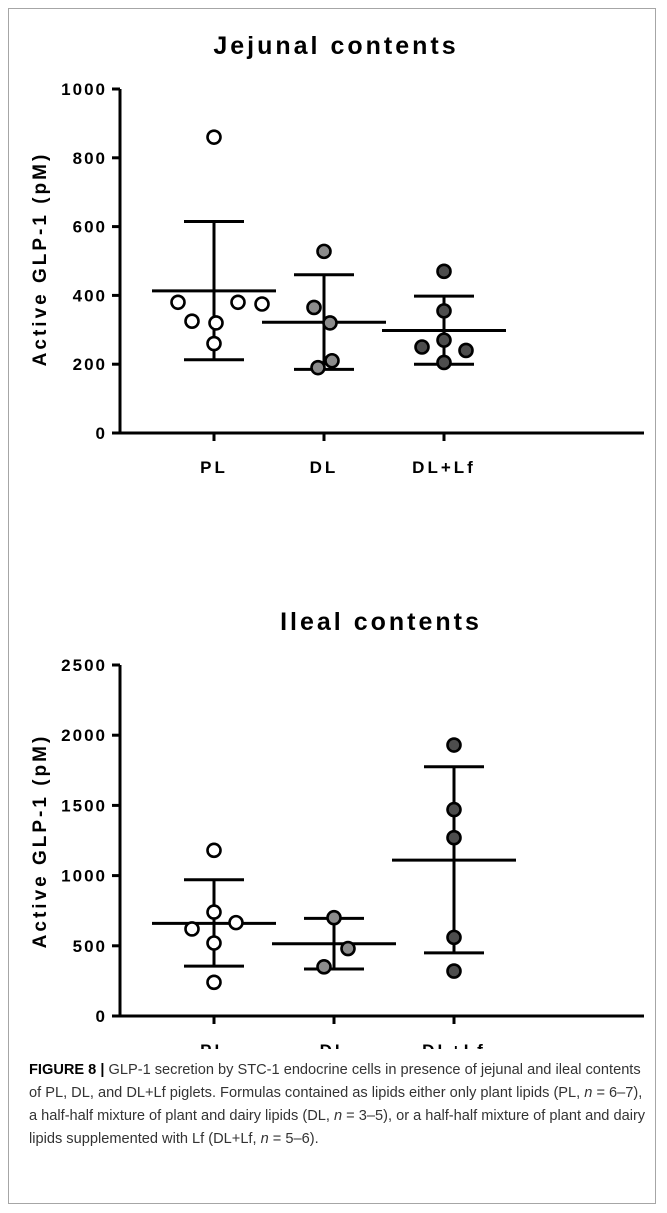 This screenshot has width=667, height=1213. I want to click on chart-title: Jejunal contents, so click(335, 46).